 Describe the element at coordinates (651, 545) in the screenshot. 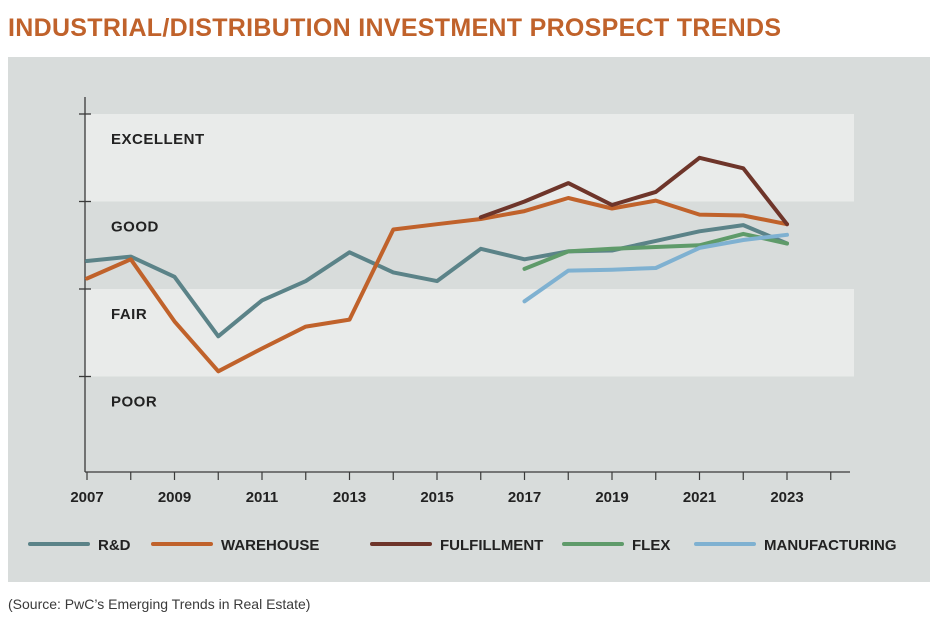

I see `legend-label-flex: FLEX` at that location.